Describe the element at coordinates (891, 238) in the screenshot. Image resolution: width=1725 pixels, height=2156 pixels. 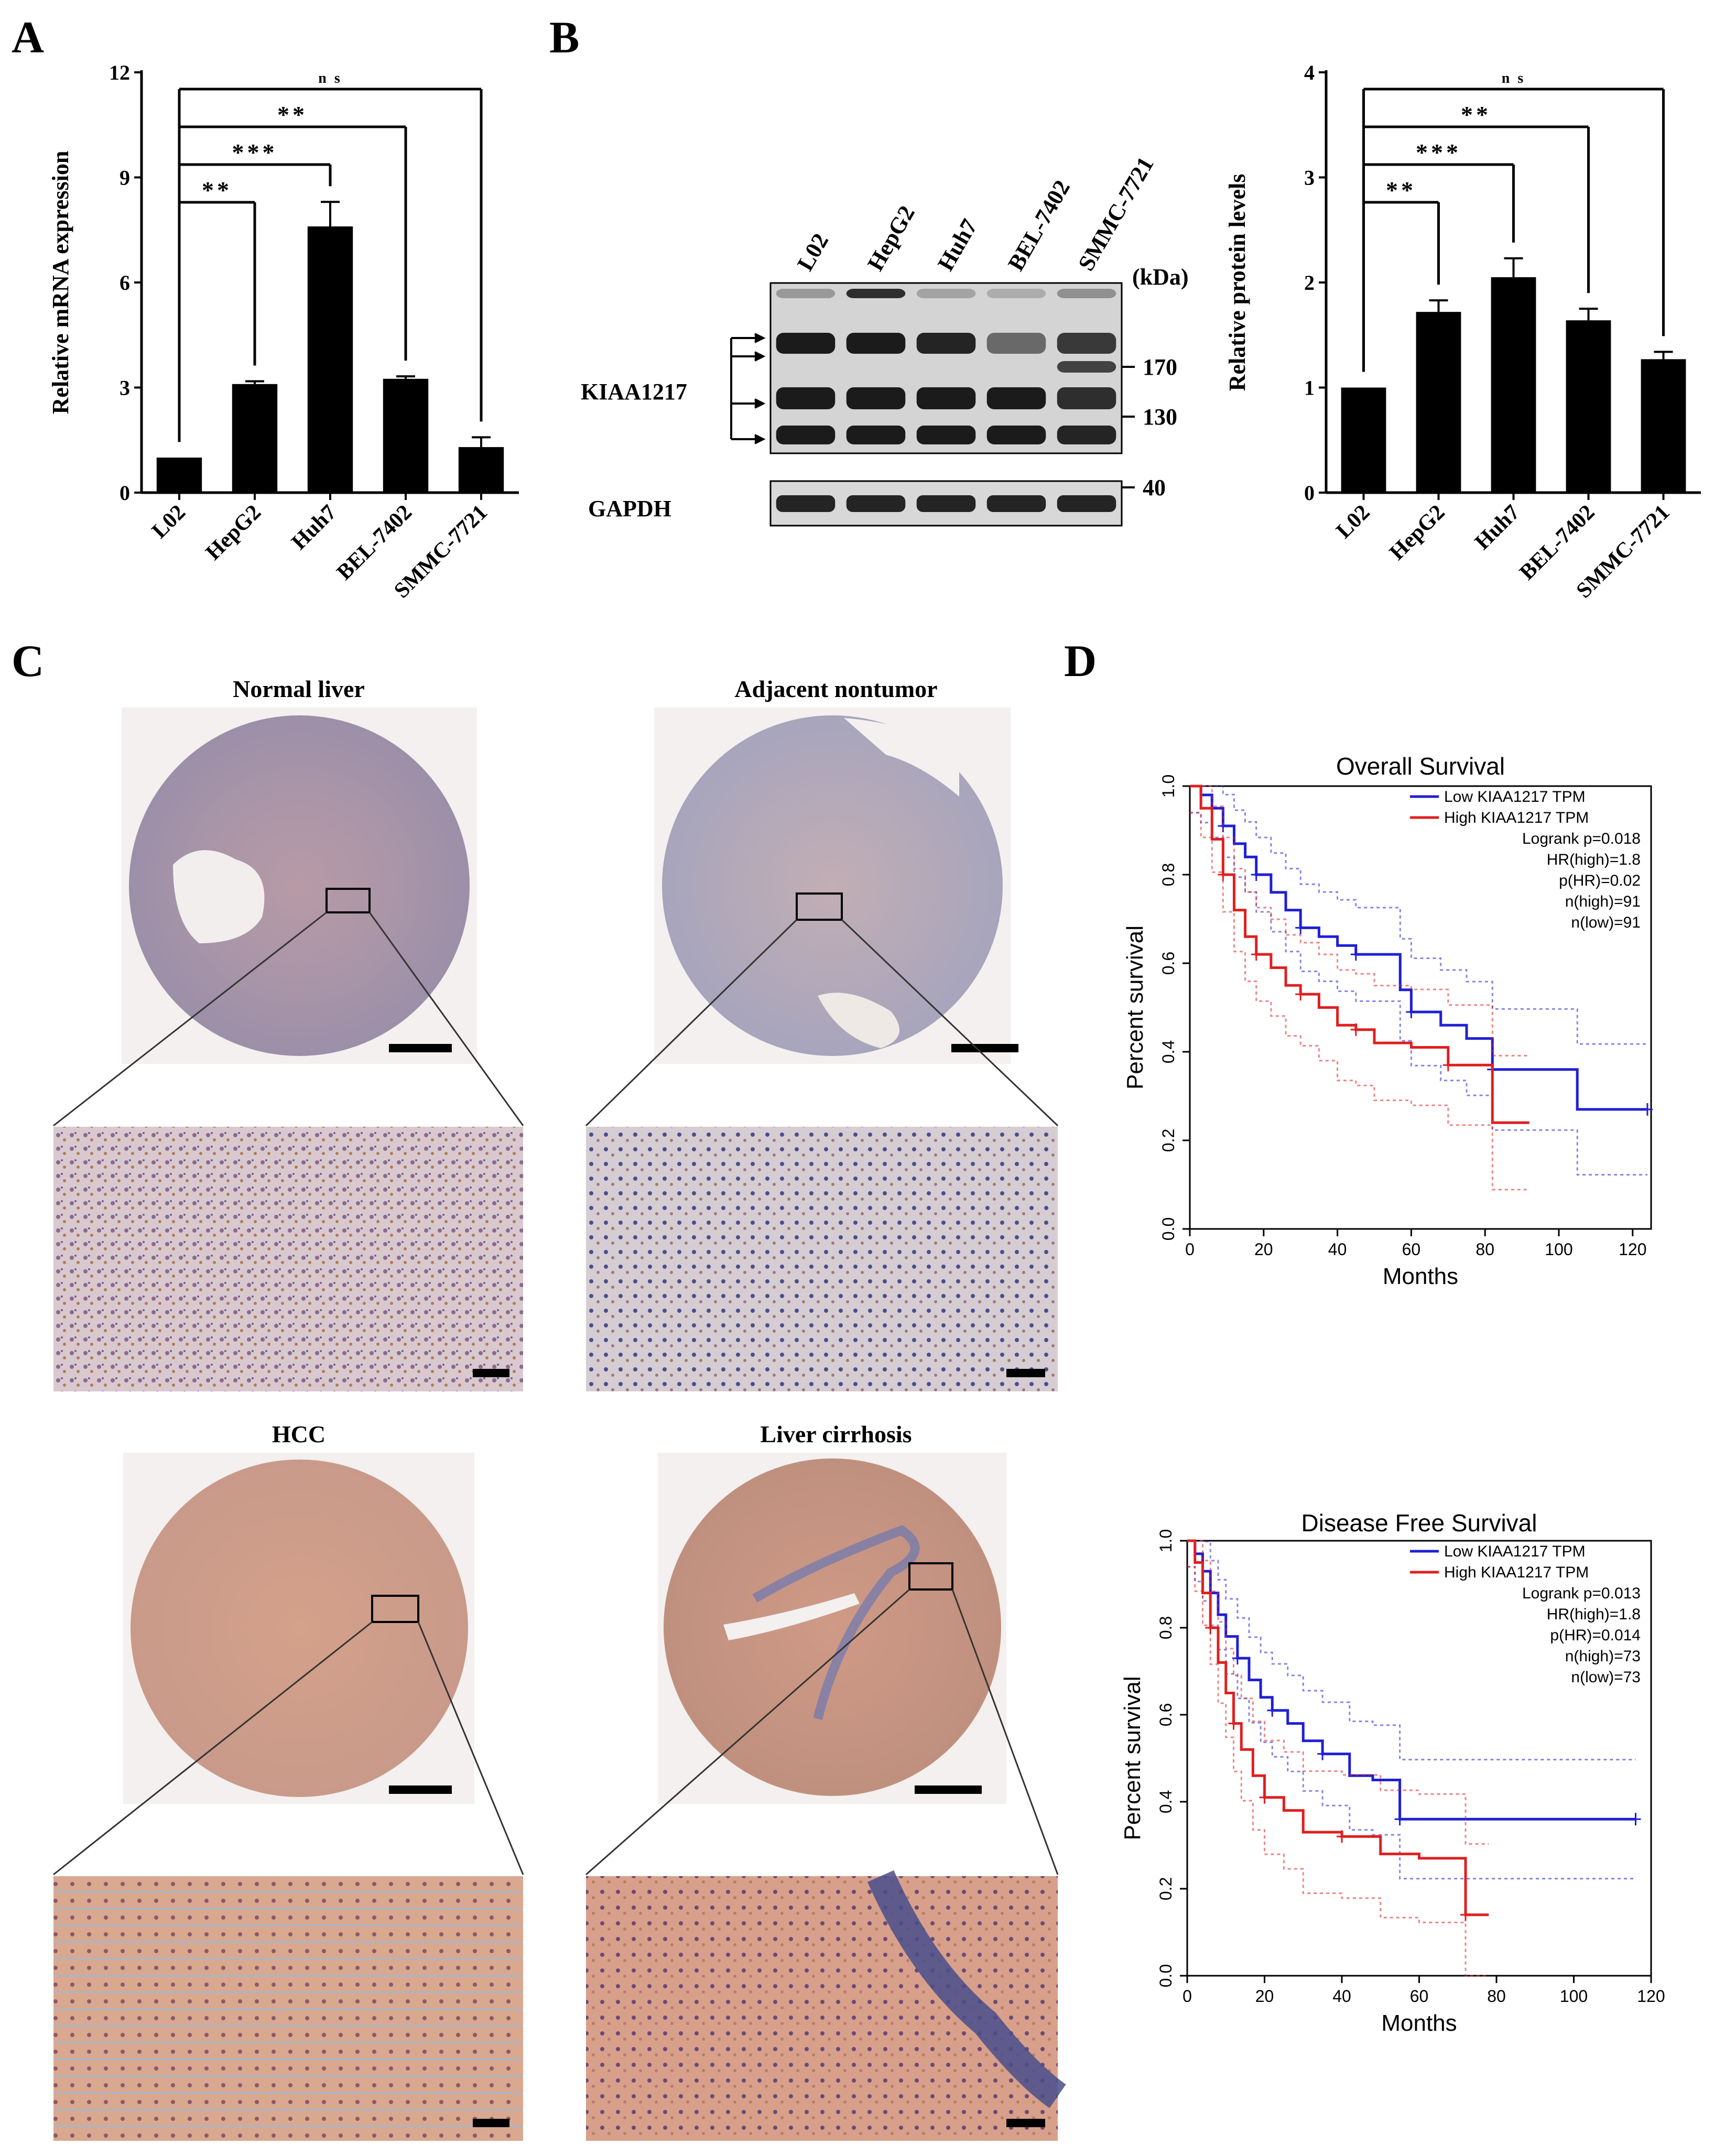
I see `lane-label: HepG2` at that location.